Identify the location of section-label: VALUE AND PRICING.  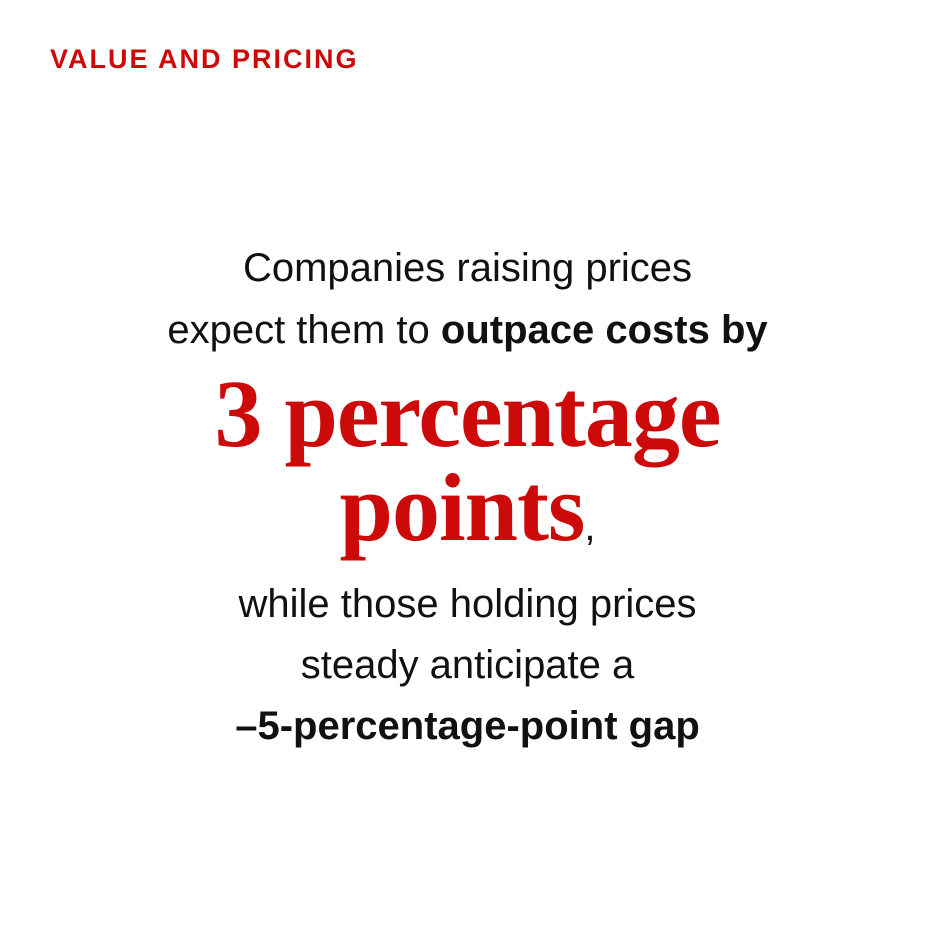
(204, 59).